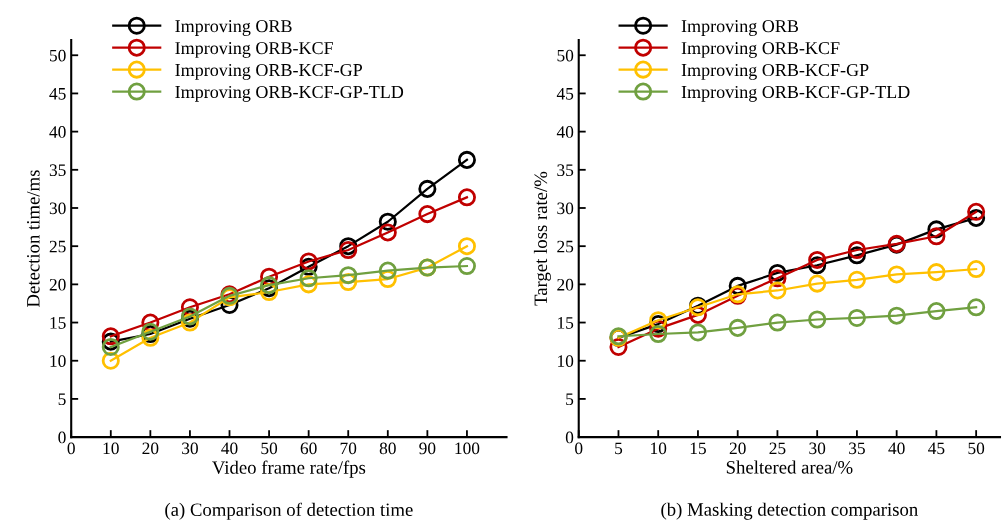 This screenshot has height=526, width=1003. Describe the element at coordinates (387, 448) in the screenshot. I see `x-tick-label: 80` at that location.